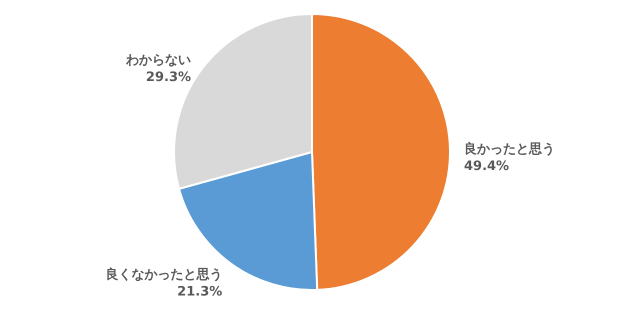 The width and height of the screenshot is (624, 309). Describe the element at coordinates (199, 292) in the screenshot. I see `data-label: 21.3%` at that location.